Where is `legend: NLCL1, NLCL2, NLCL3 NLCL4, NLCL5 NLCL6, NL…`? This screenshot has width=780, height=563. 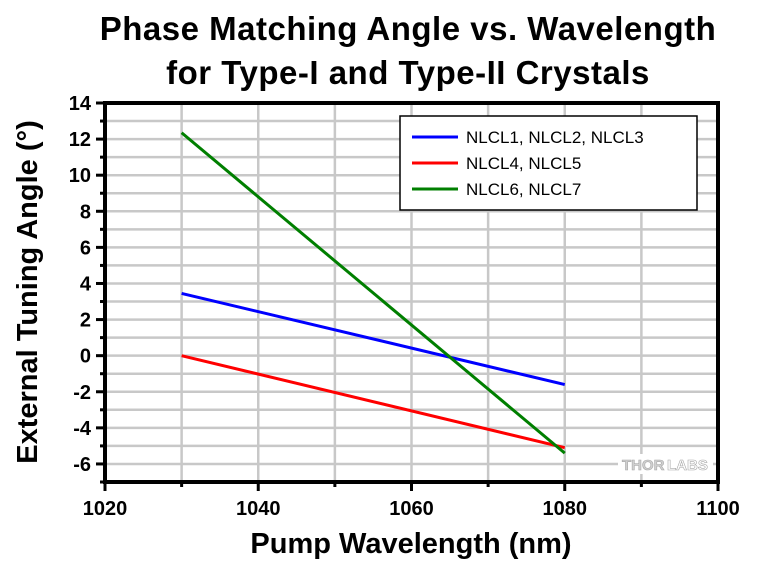
legend: NLCL1, NLCL2, NLCL3 NLCL4, NLCL5 NLCL6, NL… is located at coordinates (548, 163).